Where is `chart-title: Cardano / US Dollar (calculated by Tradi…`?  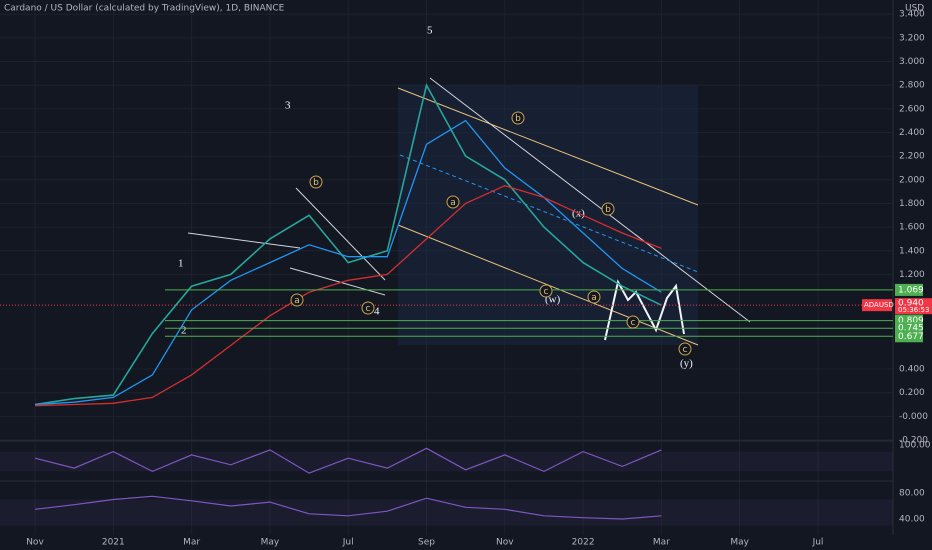
chart-title: Cardano / US Dollar (calculated by Tradi… is located at coordinates (144, 9).